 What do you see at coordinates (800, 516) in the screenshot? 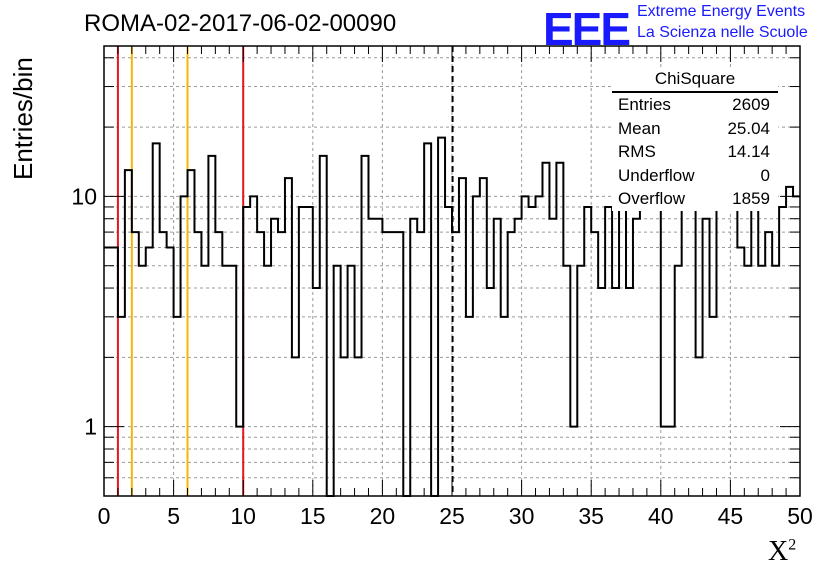
I see `x-tick-label: 50` at bounding box center [800, 516].